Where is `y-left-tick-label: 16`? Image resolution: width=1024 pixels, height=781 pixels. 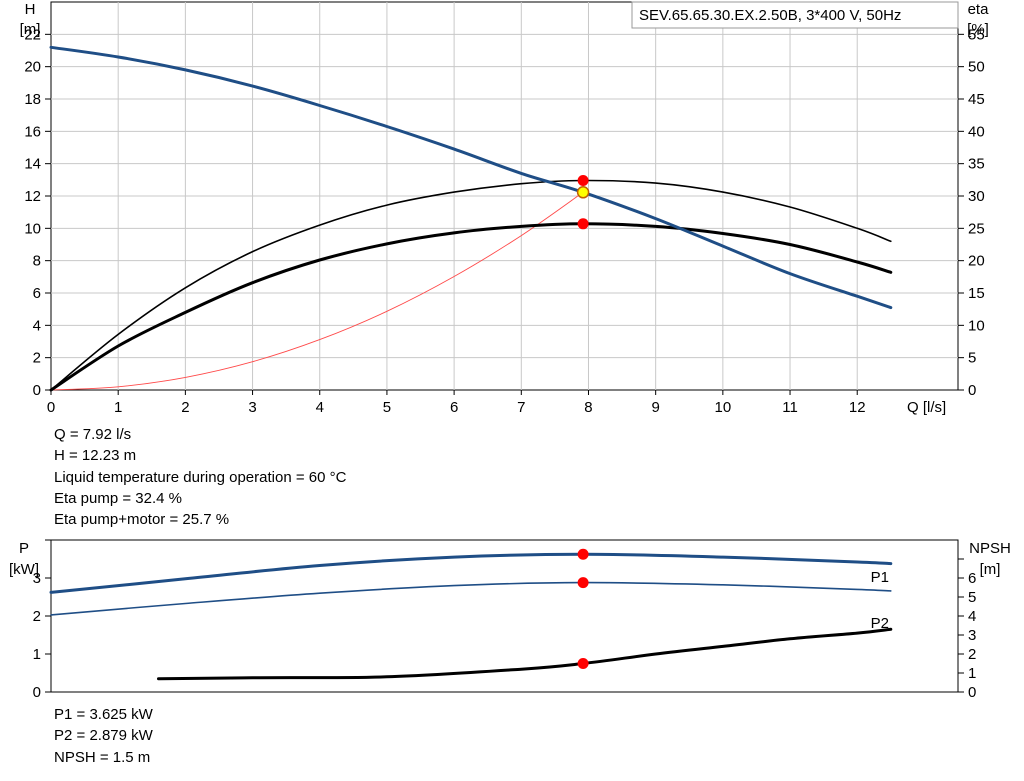 y-left-tick-label: 16 is located at coordinates (32, 131).